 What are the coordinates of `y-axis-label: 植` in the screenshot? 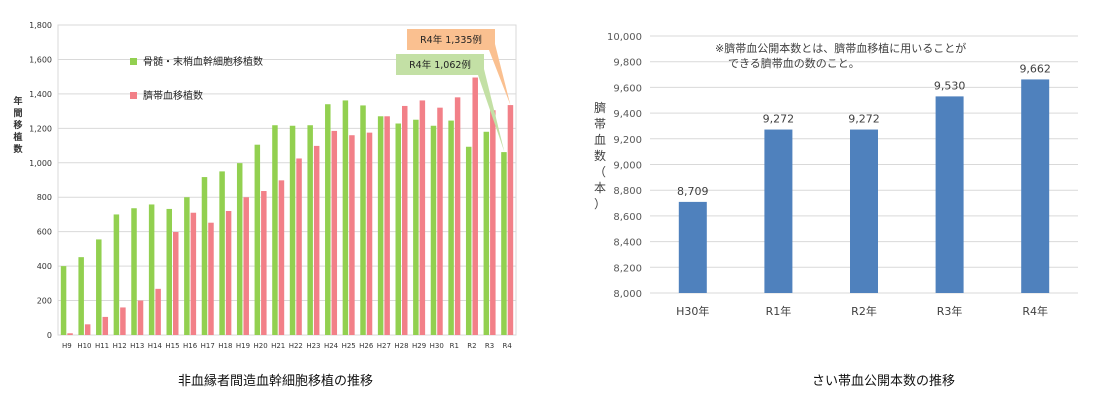 It's located at (17, 137).